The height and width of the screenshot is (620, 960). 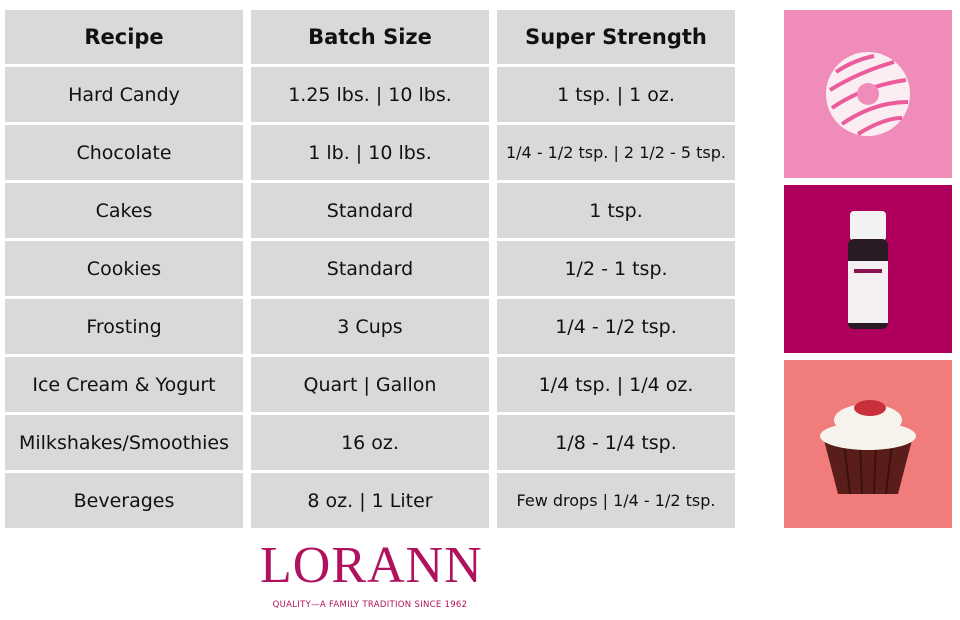 What do you see at coordinates (370, 152) in the screenshot?
I see `table-cell: 1 lb. | 10 lbs.` at bounding box center [370, 152].